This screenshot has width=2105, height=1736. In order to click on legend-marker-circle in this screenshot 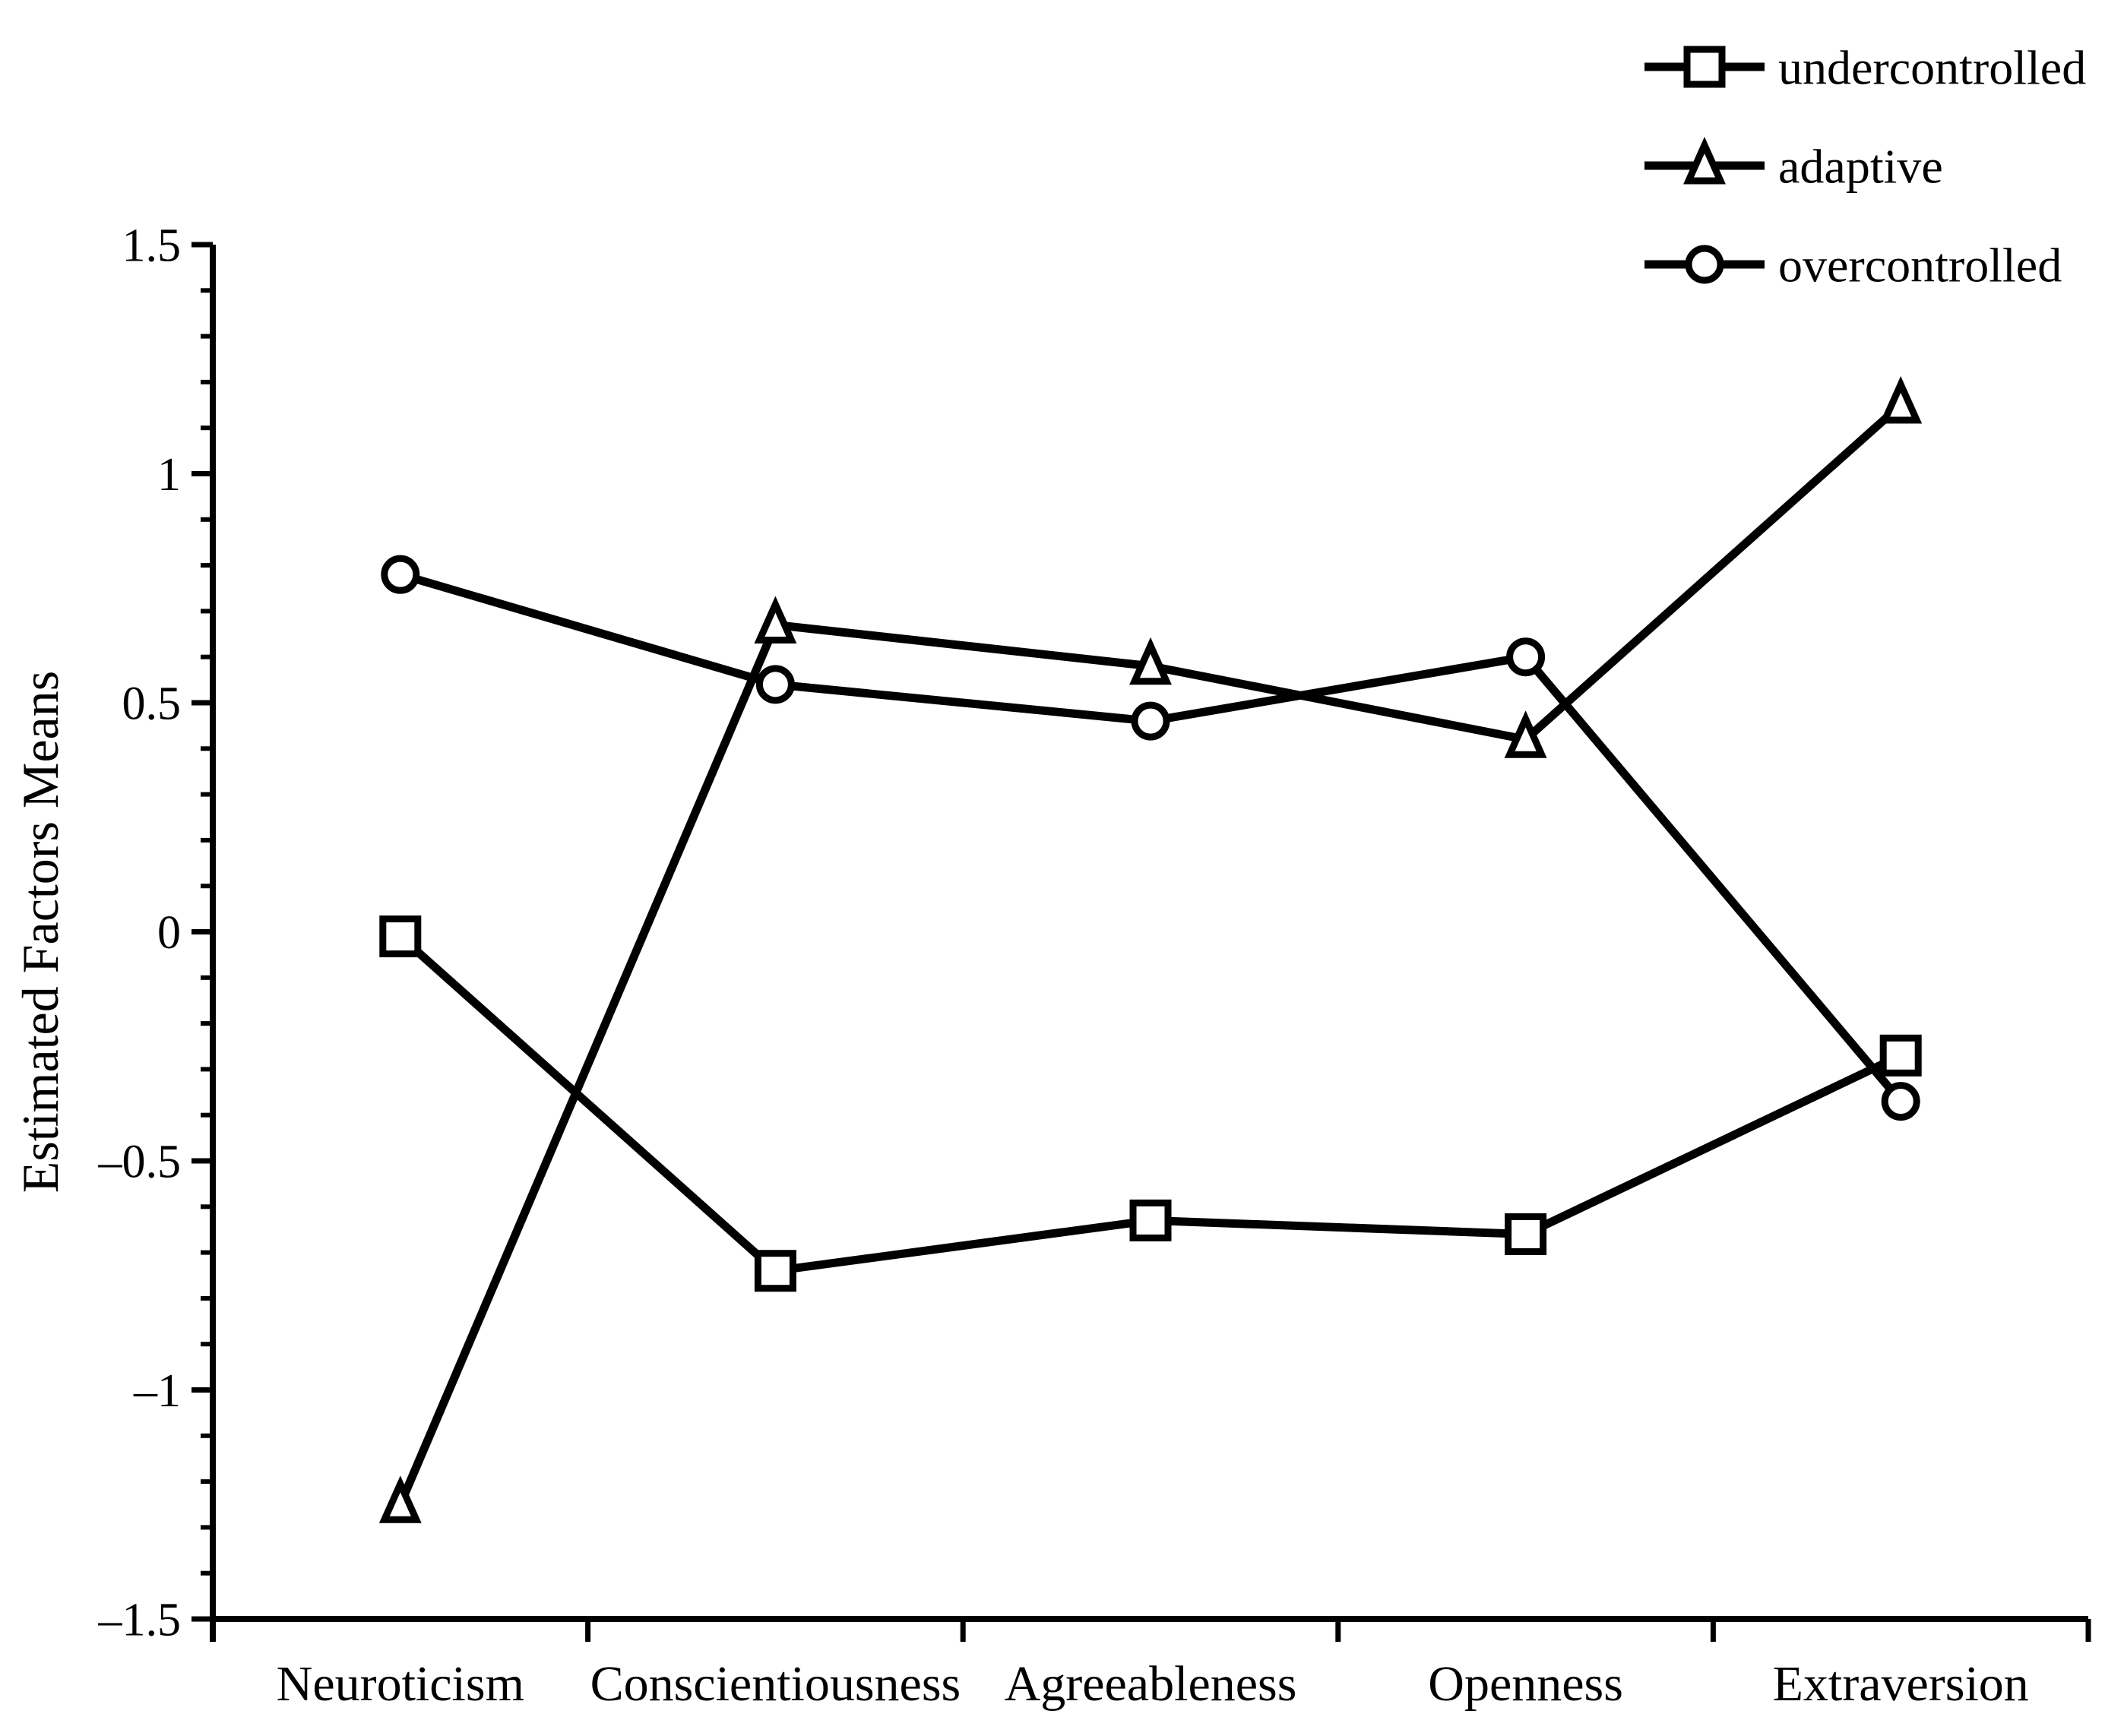, I will do `click(1704, 264)`.